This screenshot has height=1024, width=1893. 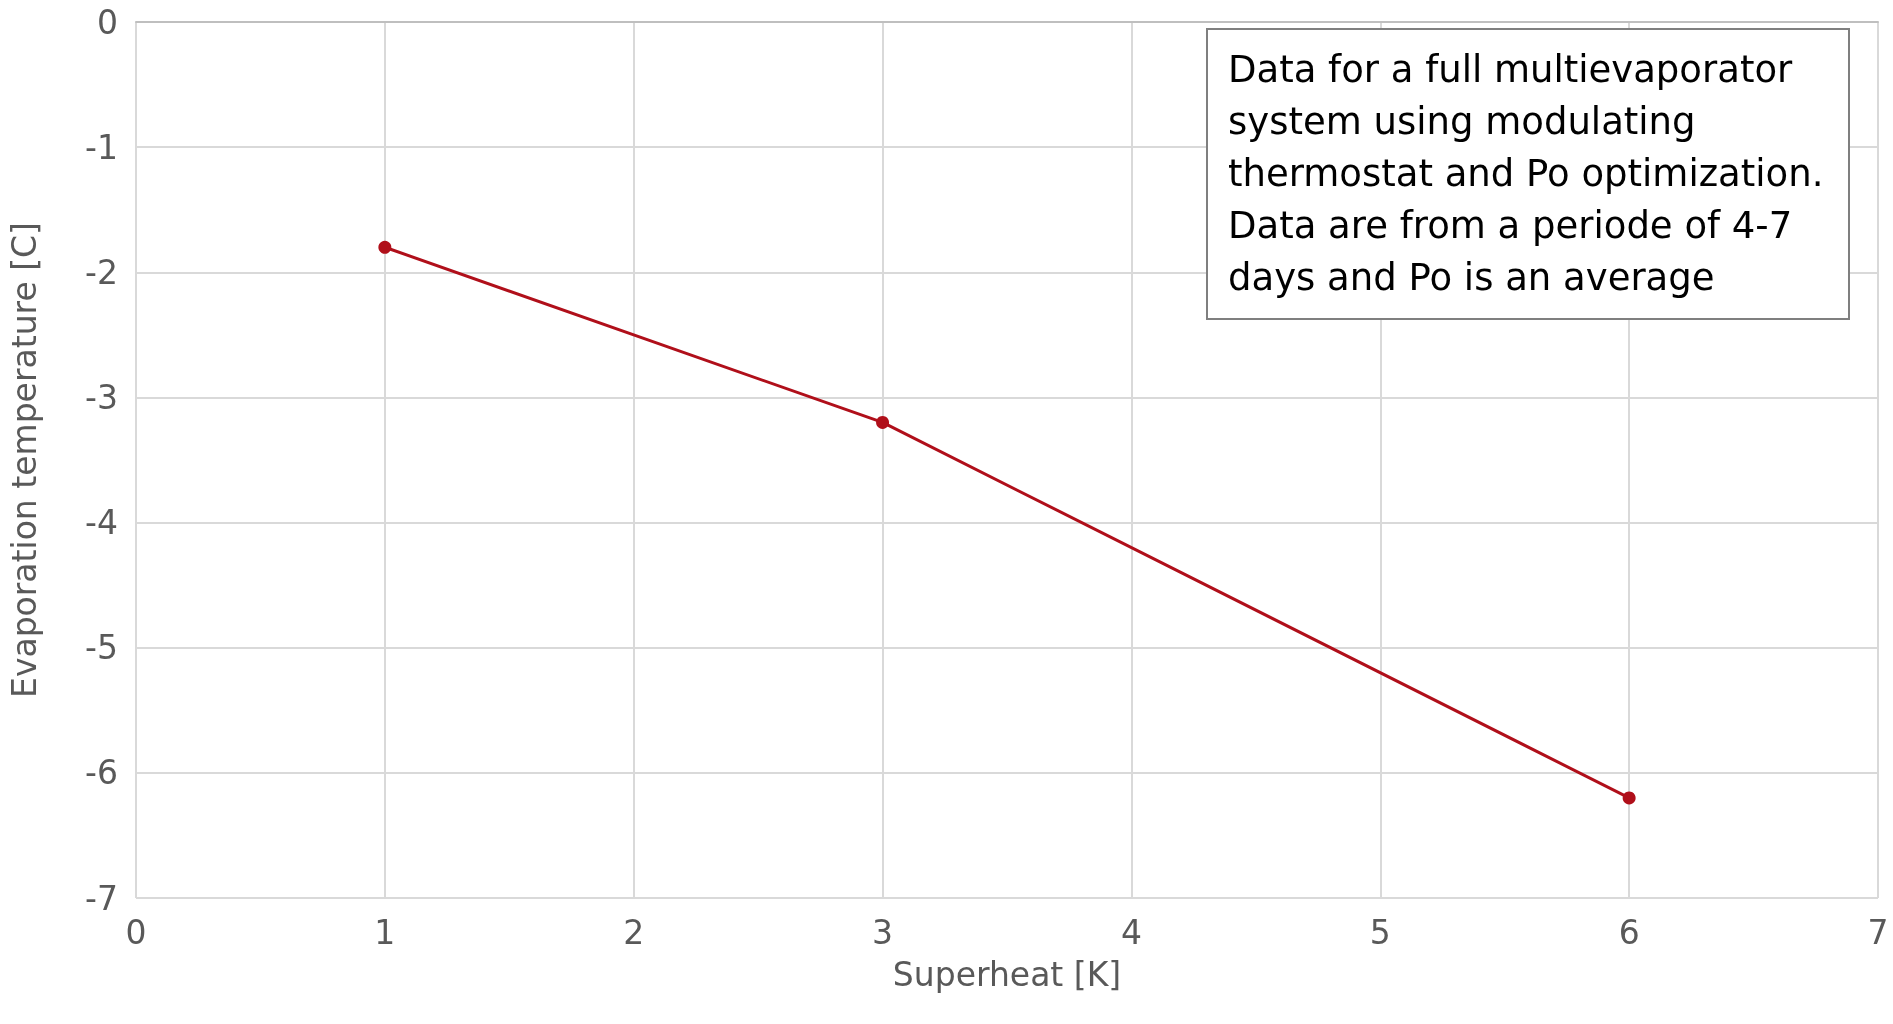 What do you see at coordinates (634, 932) in the screenshot?
I see `x-tick-label: 2` at bounding box center [634, 932].